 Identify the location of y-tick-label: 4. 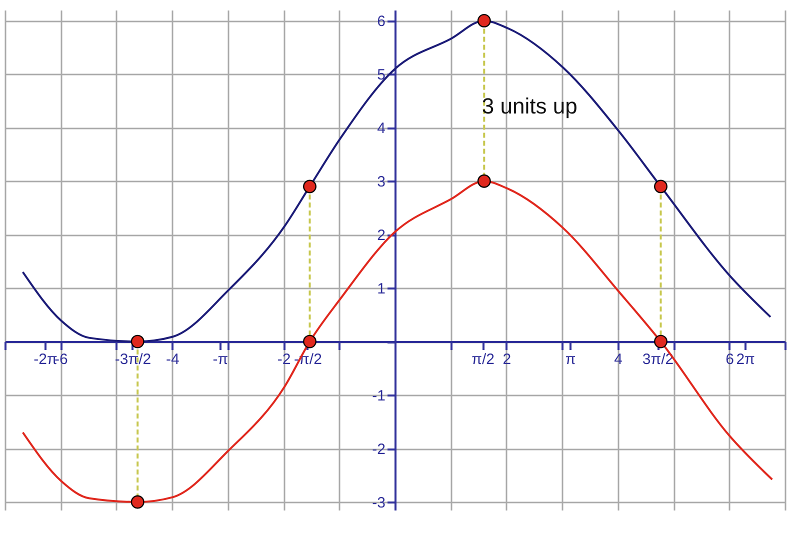
(381, 129).